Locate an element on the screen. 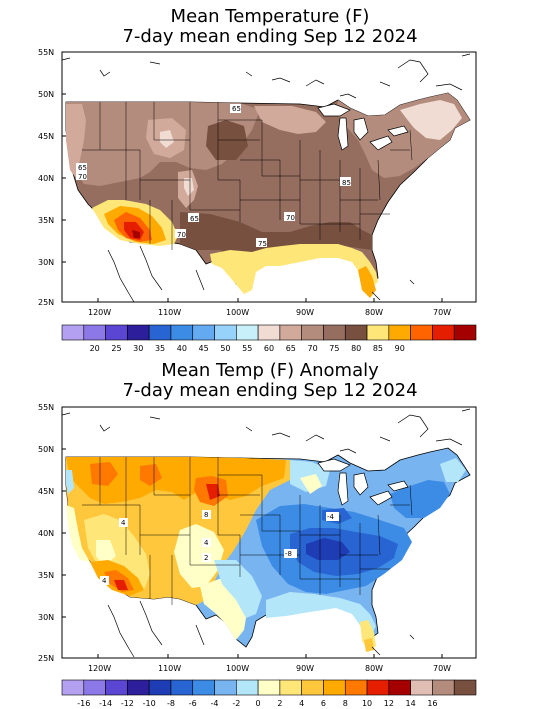 This screenshot has height=709, width=540. colorbar-label: 60 is located at coordinates (269, 348).